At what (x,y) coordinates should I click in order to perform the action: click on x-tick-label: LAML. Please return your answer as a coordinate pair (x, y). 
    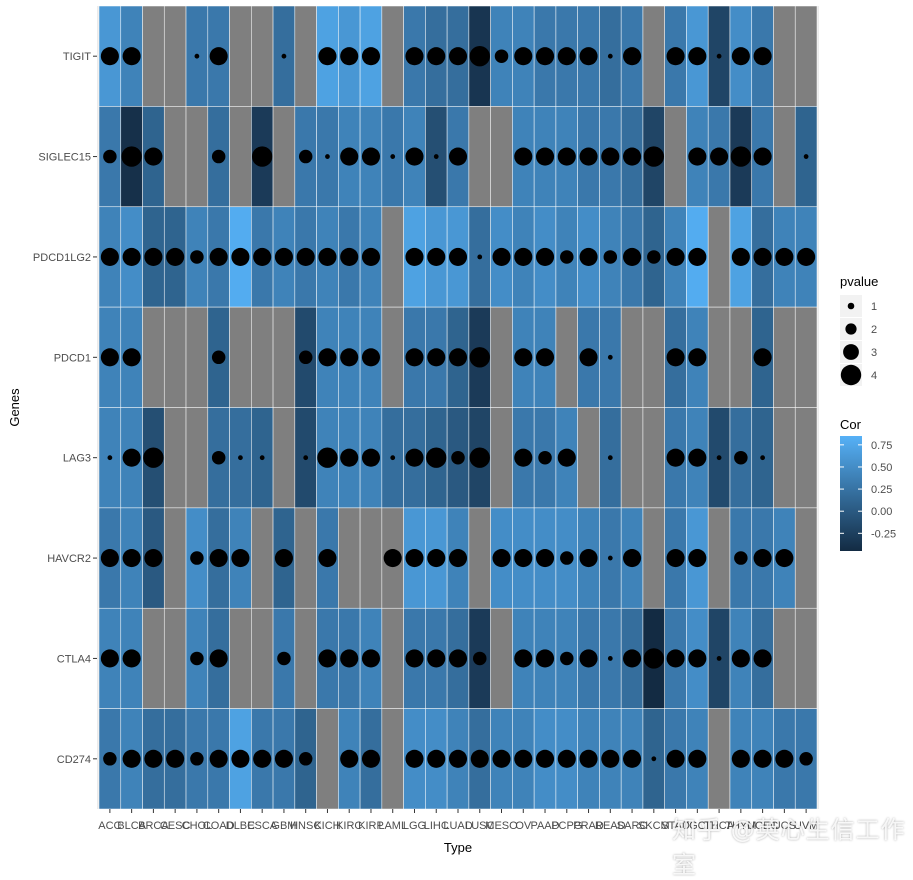
    Looking at the image, I should click on (392, 826).